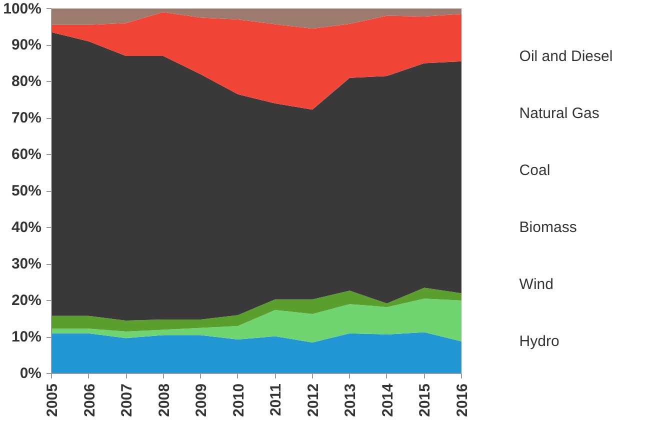 The height and width of the screenshot is (438, 647). What do you see at coordinates (52, 400) in the screenshot?
I see `x-tick-label: 2005` at bounding box center [52, 400].